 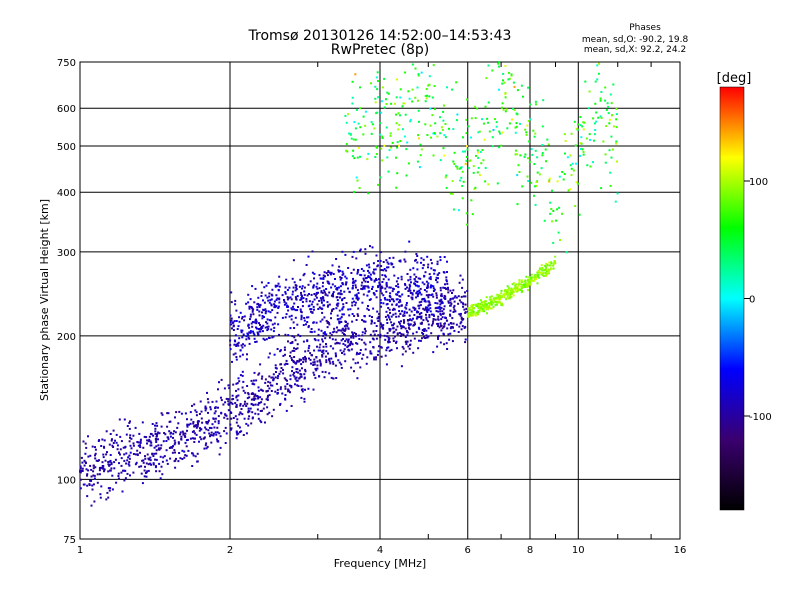 I want to click on x-tick-label: 8, so click(x=530, y=550).